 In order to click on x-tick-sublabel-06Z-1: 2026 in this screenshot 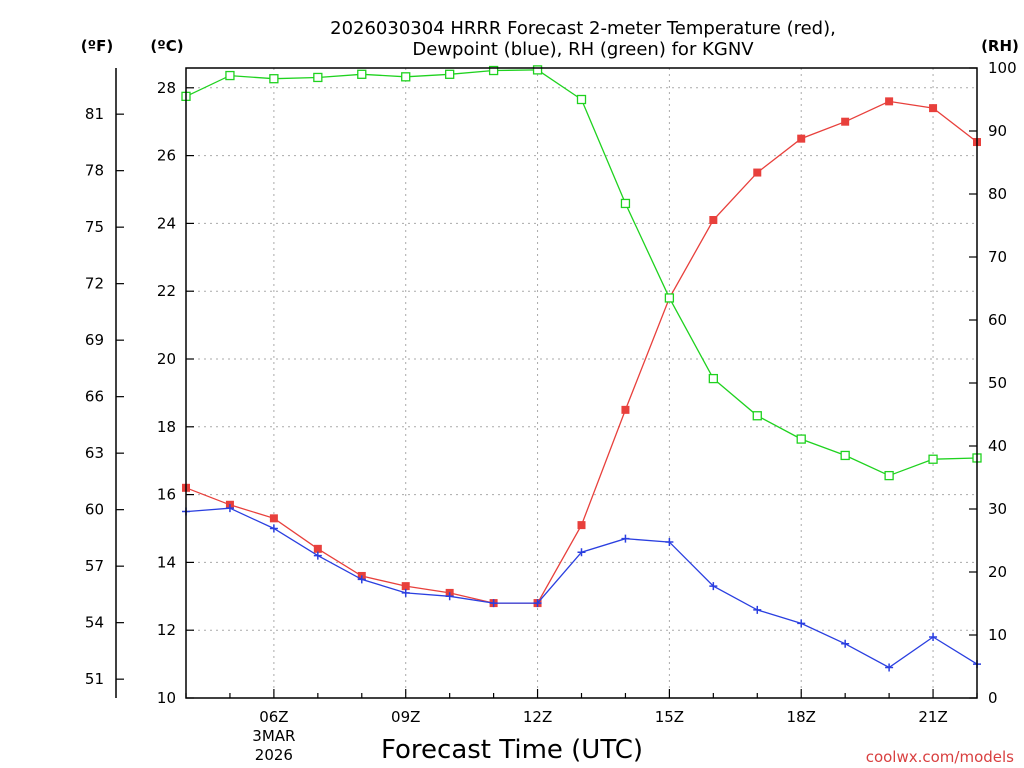, I will do `click(274, 755)`.